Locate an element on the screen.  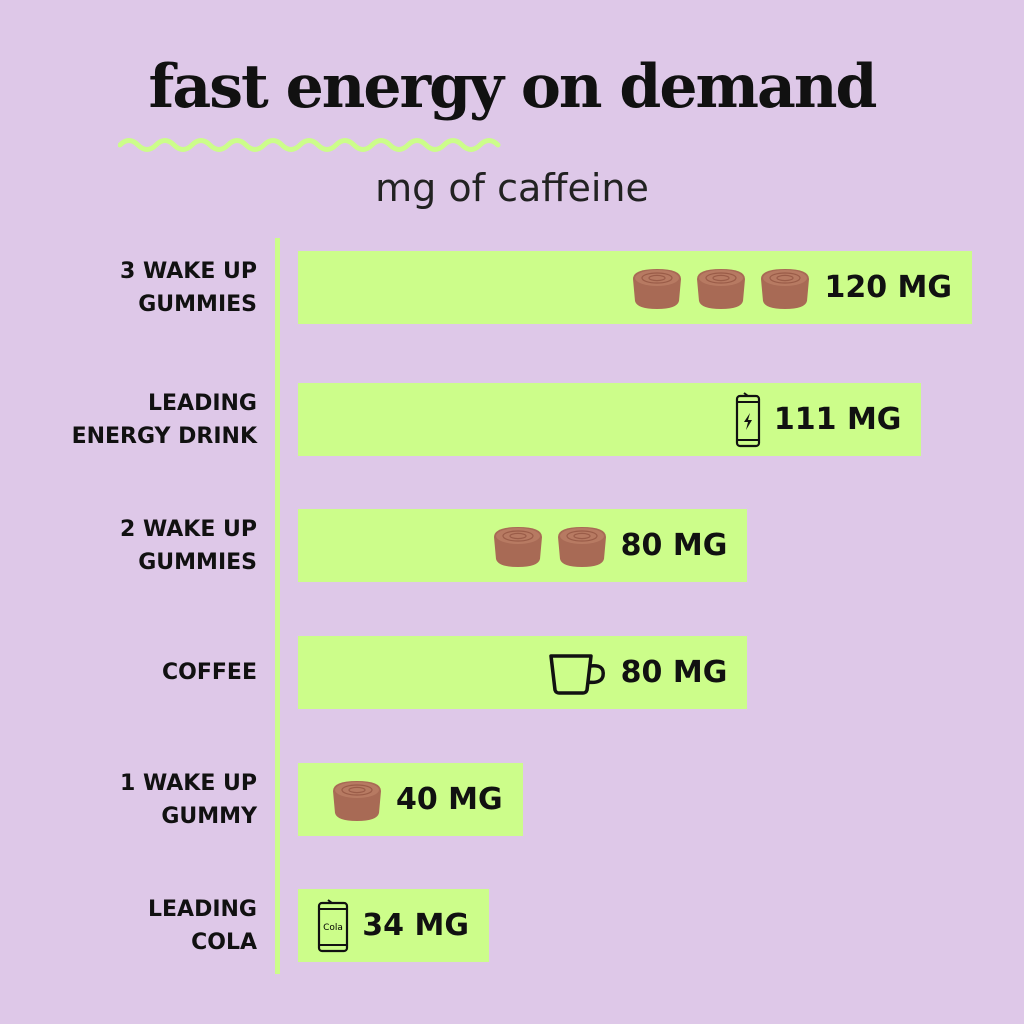
category-label: 1 WAKE UP GUMMY is located at coordinates (137, 800).